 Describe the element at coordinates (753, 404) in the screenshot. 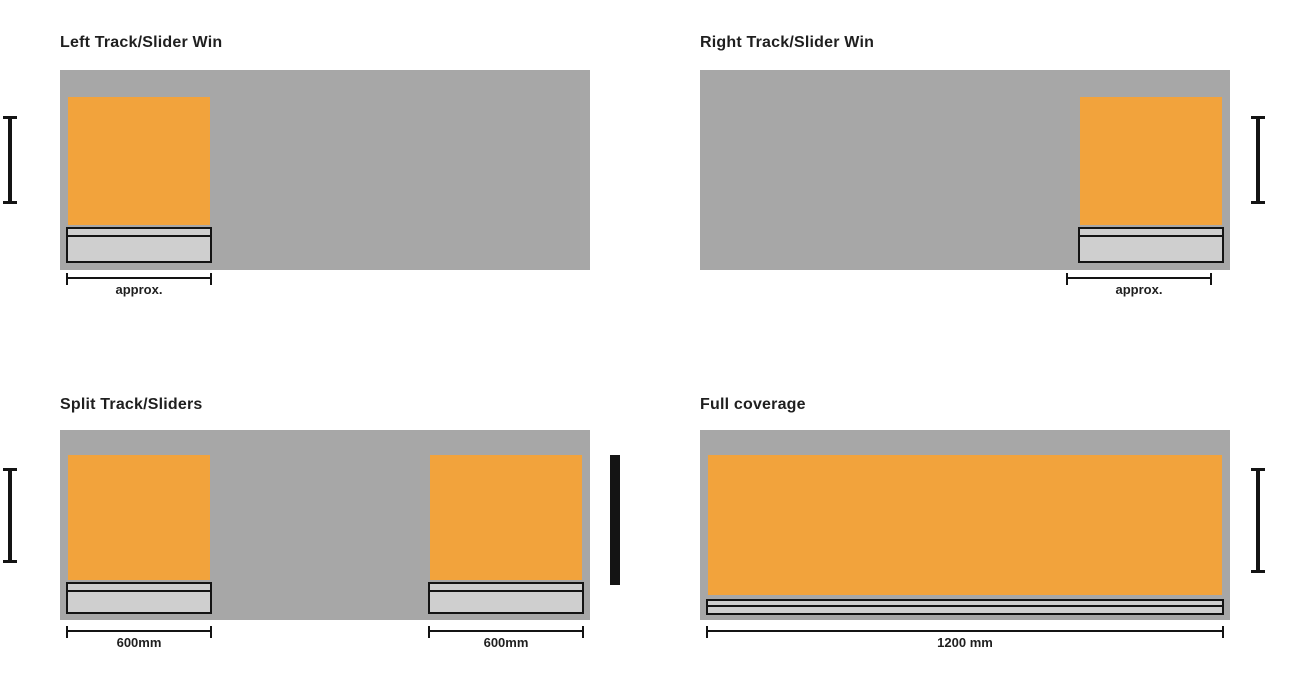

I see `panel-title: Full coverage` at that location.